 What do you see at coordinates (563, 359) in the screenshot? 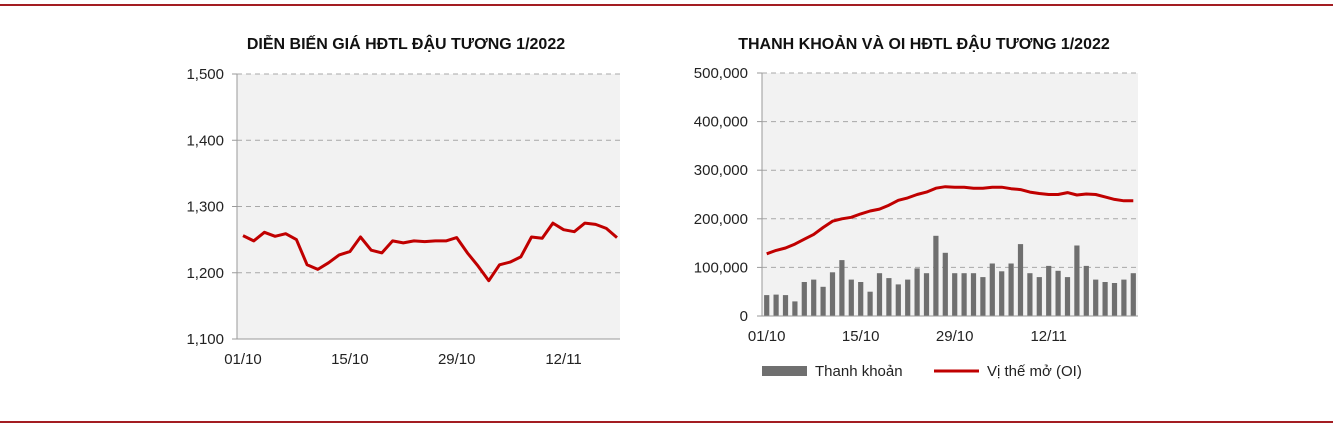
I see `price-x-tick-label: 12/11` at bounding box center [563, 359].